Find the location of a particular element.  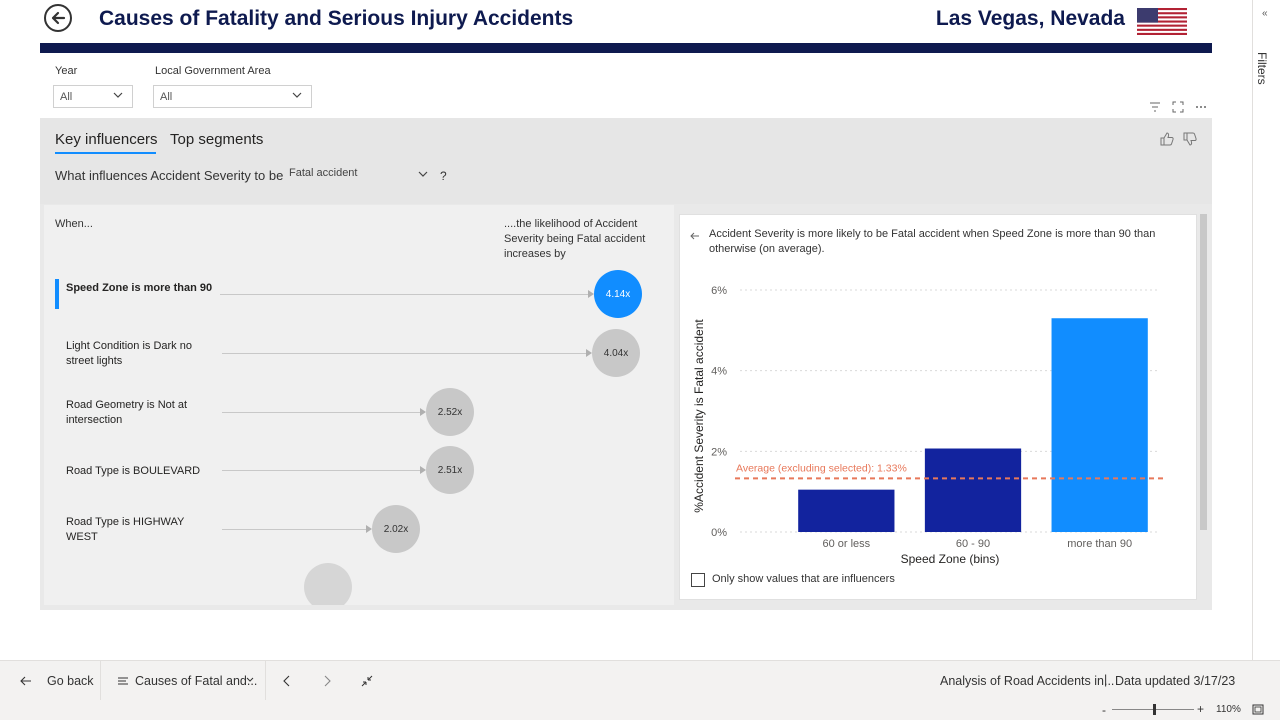

go-back-button: Go back is located at coordinates (70, 681).